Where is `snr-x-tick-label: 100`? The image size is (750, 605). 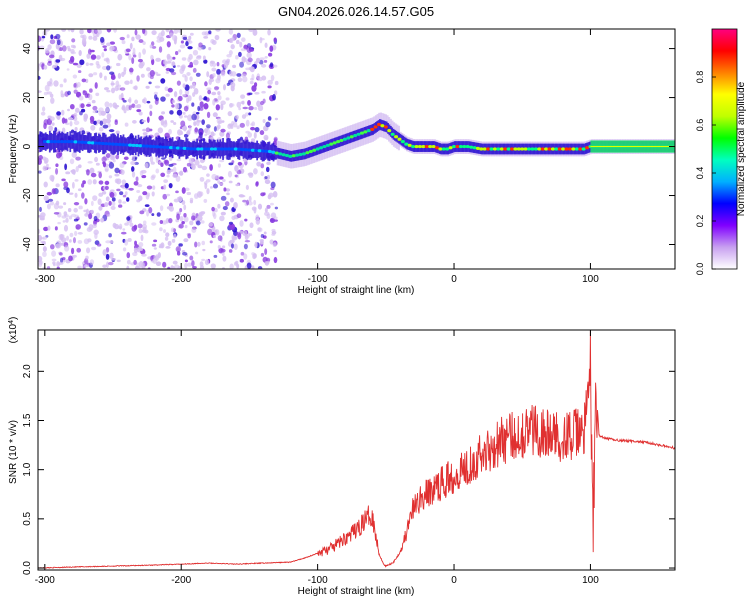
snr-x-tick-label: 100 is located at coordinates (590, 580).